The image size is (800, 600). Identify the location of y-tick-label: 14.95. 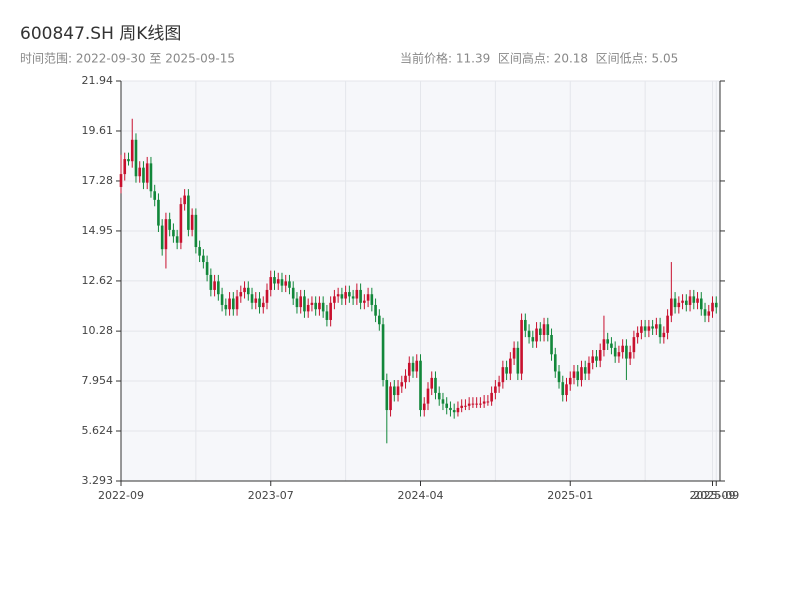
(98, 230).